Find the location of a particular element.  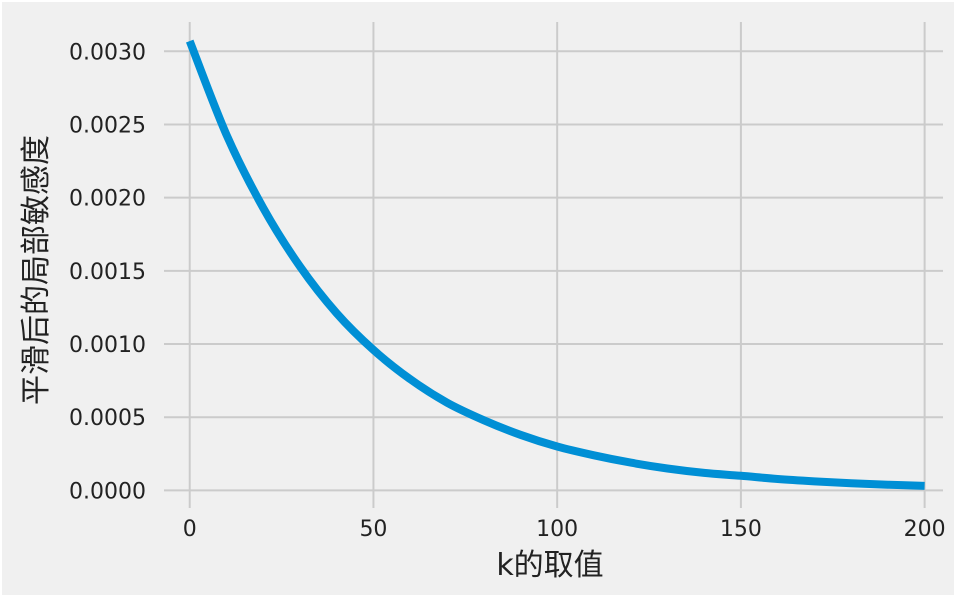

y-axis-label: 平滑后的局部敏感度 is located at coordinates (36, 270).